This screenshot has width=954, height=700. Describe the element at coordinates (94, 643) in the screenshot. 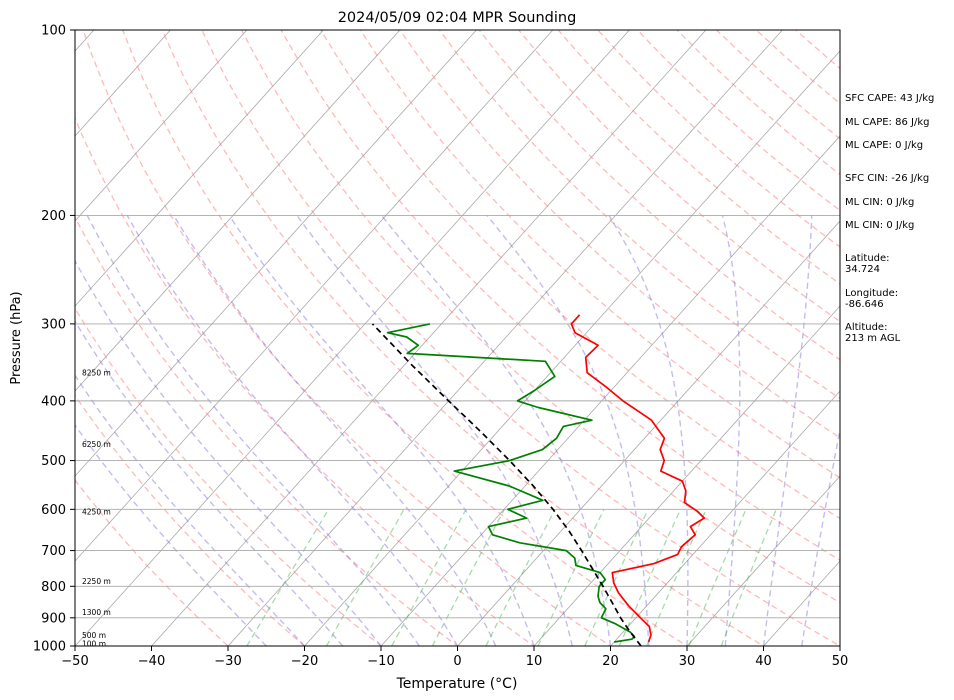

I see `height-label: 100 m` at that location.